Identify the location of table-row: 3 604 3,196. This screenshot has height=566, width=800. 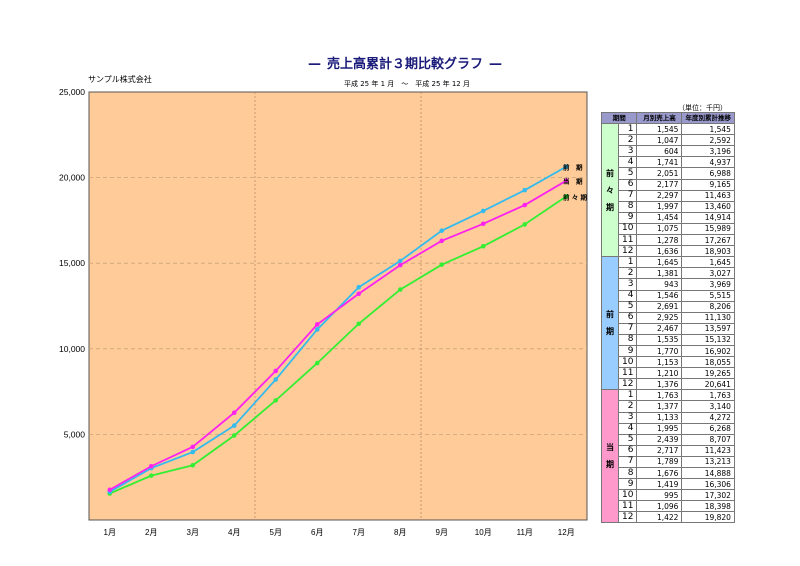
(668, 151).